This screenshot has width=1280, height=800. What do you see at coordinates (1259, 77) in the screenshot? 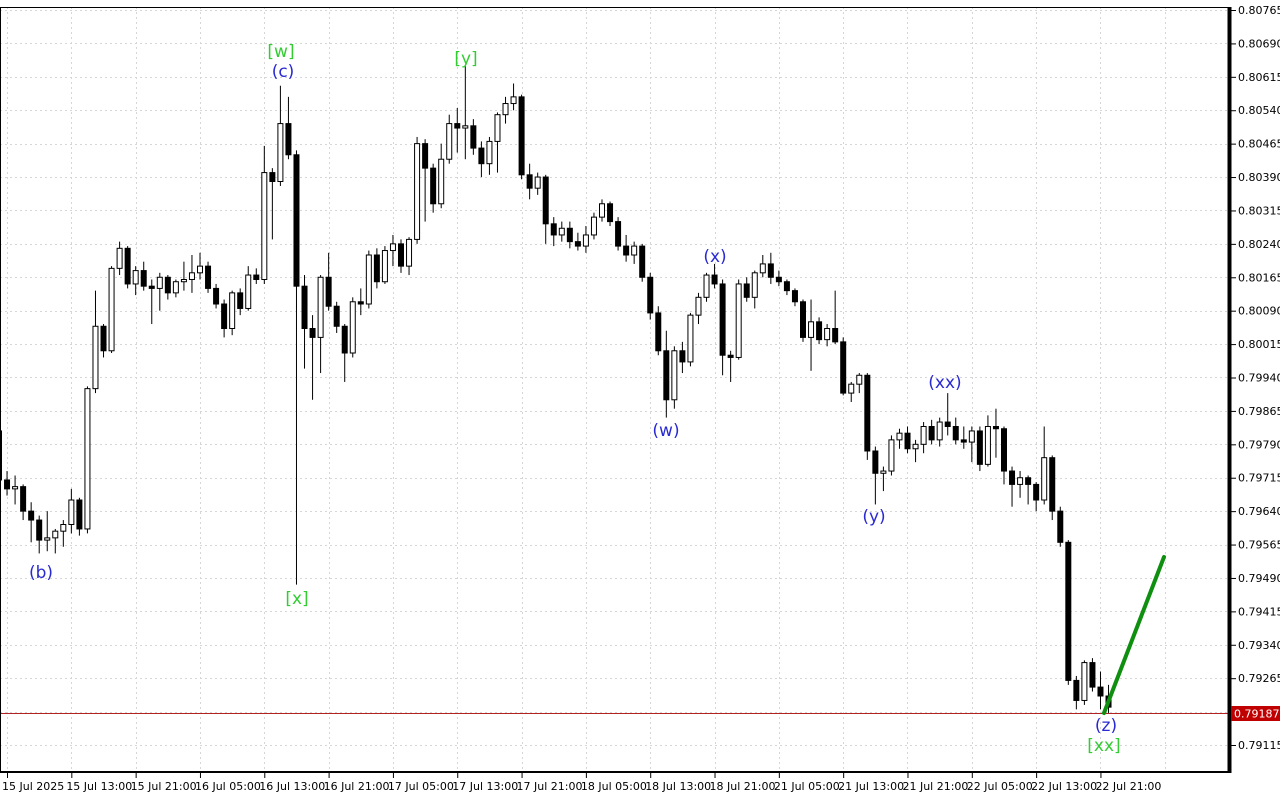
I see `y-axis-label: 0.80615` at bounding box center [1259, 77].